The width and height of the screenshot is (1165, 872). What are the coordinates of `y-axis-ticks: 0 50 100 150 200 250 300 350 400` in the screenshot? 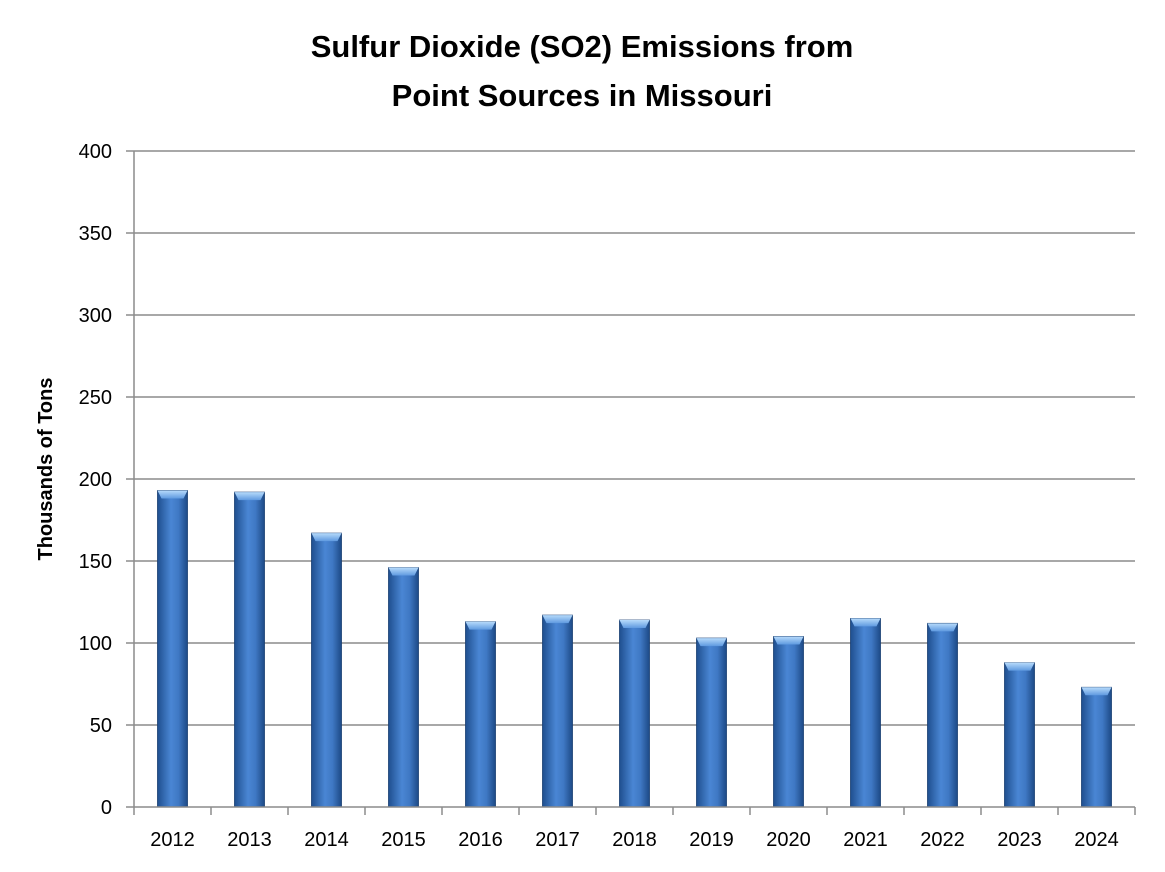 It's located at (106, 480).